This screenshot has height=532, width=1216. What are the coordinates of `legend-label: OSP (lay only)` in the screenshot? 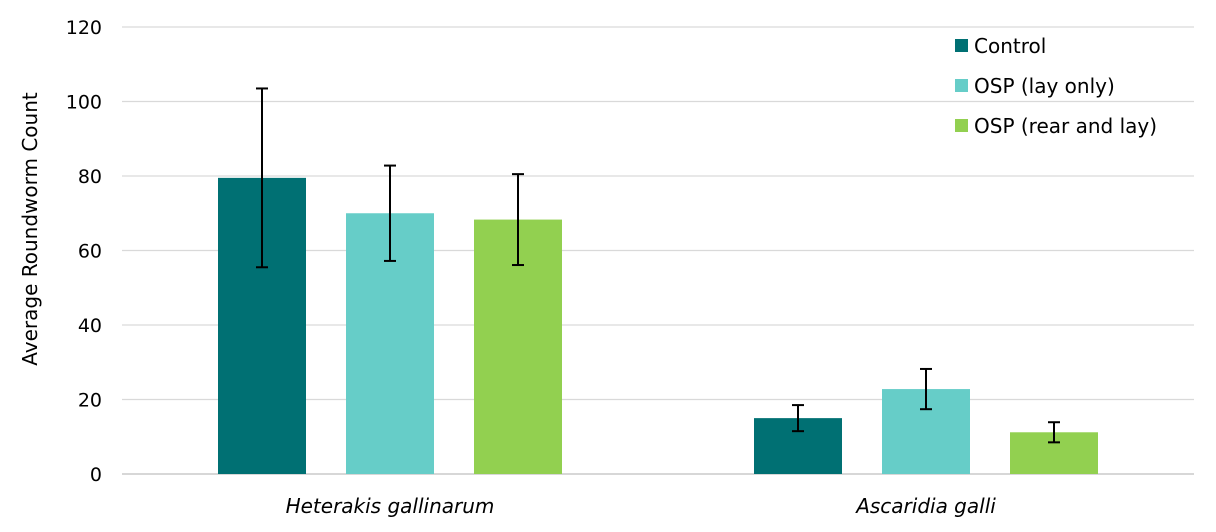 It's located at (1044, 86).